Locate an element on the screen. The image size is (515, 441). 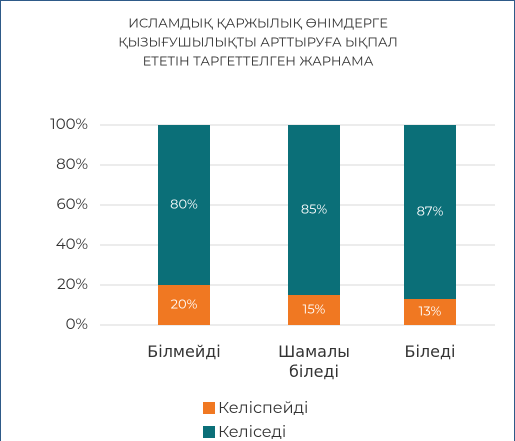
chart-title: ЕТЕТІН ТАРГЕТТЕЛГЕН ЖАРНАМА is located at coordinates (258, 61).